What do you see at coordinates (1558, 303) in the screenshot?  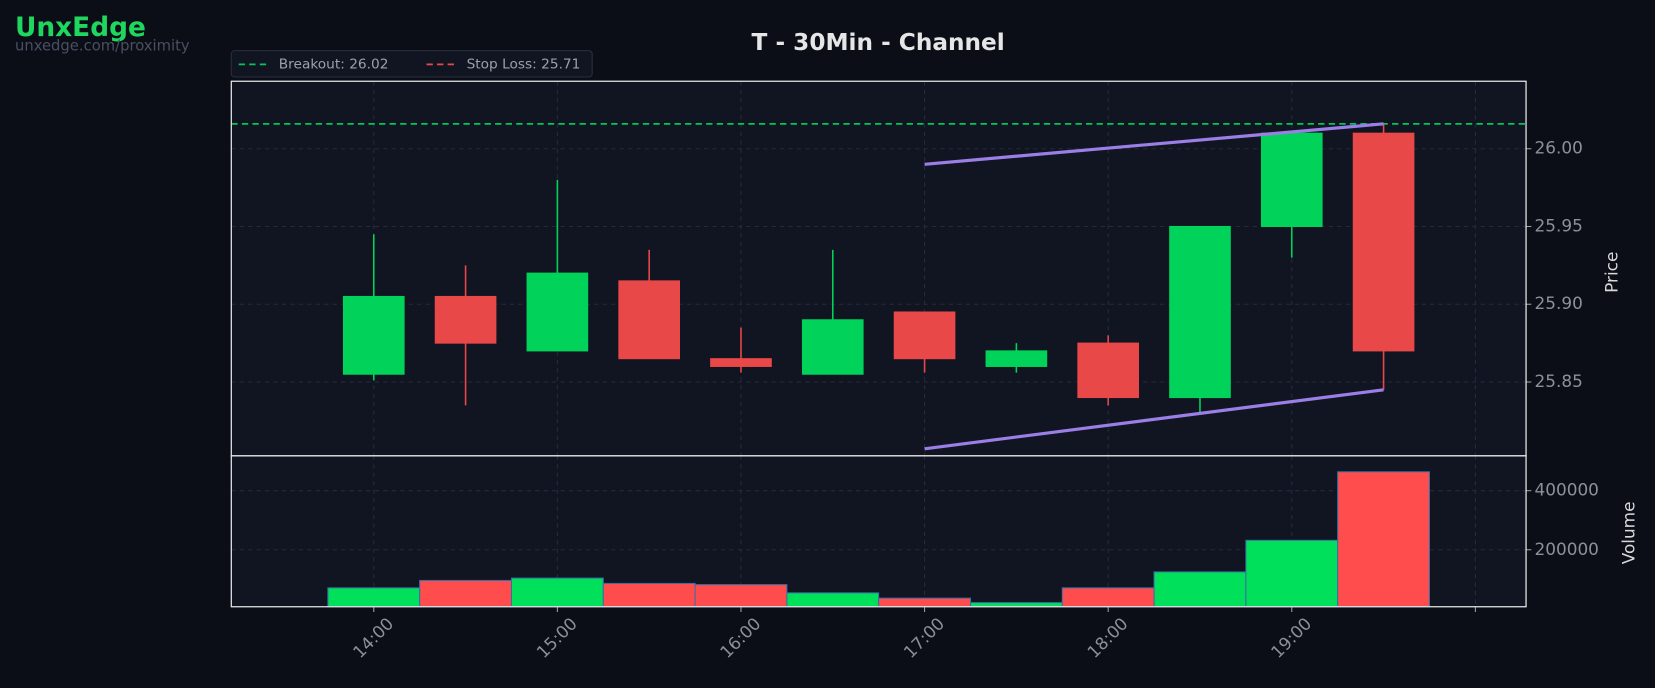 I see `y-tick-label: 25.90` at bounding box center [1558, 303].